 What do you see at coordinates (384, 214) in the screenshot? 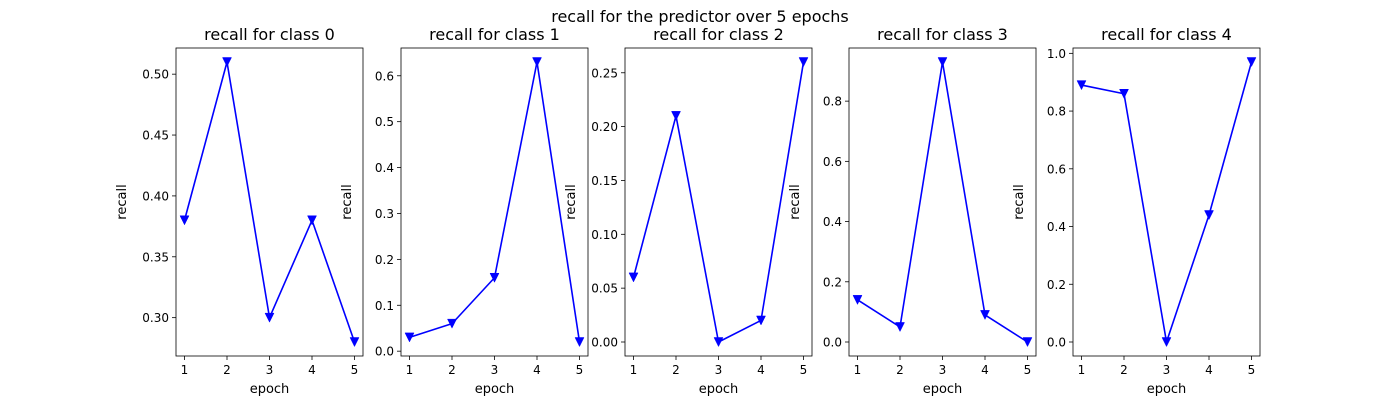
I see `y-tick-label: 0.3` at bounding box center [384, 214].